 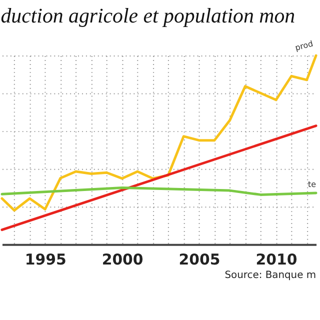 What do you see at coordinates (199, 259) in the screenshot?
I see `x-tick-label: 2005` at bounding box center [199, 259].